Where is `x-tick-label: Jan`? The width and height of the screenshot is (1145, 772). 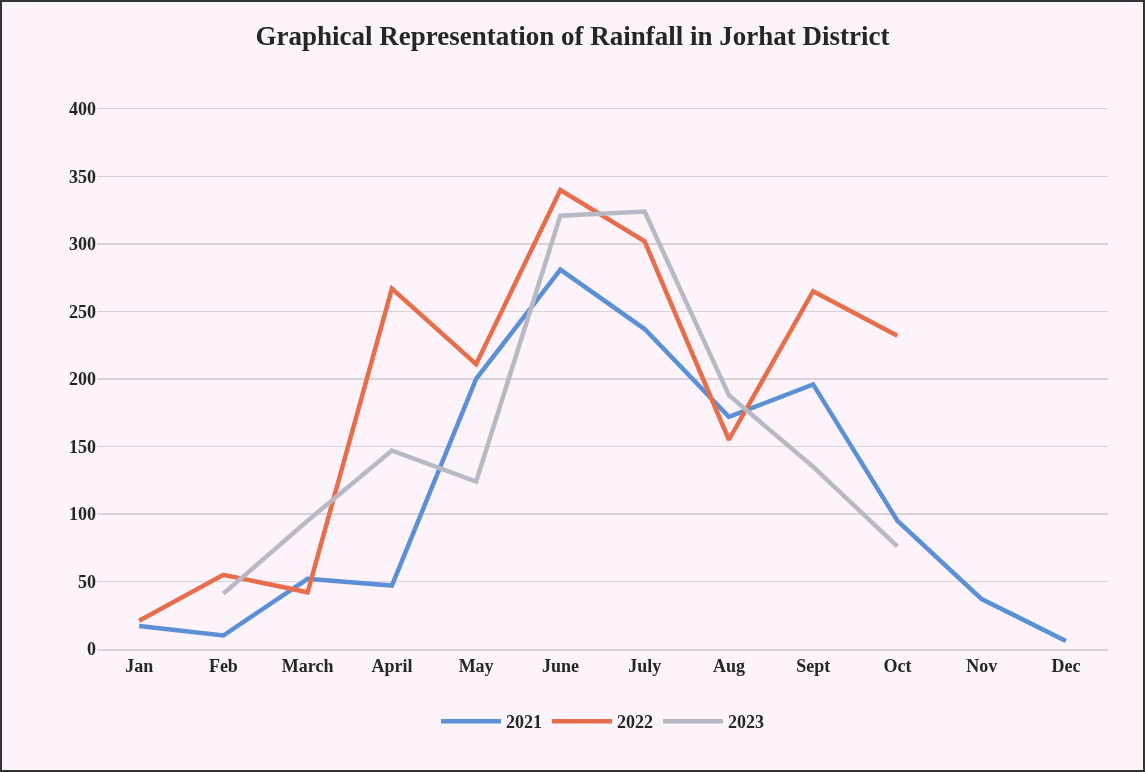 x-tick-label: Jan is located at coordinates (139, 666).